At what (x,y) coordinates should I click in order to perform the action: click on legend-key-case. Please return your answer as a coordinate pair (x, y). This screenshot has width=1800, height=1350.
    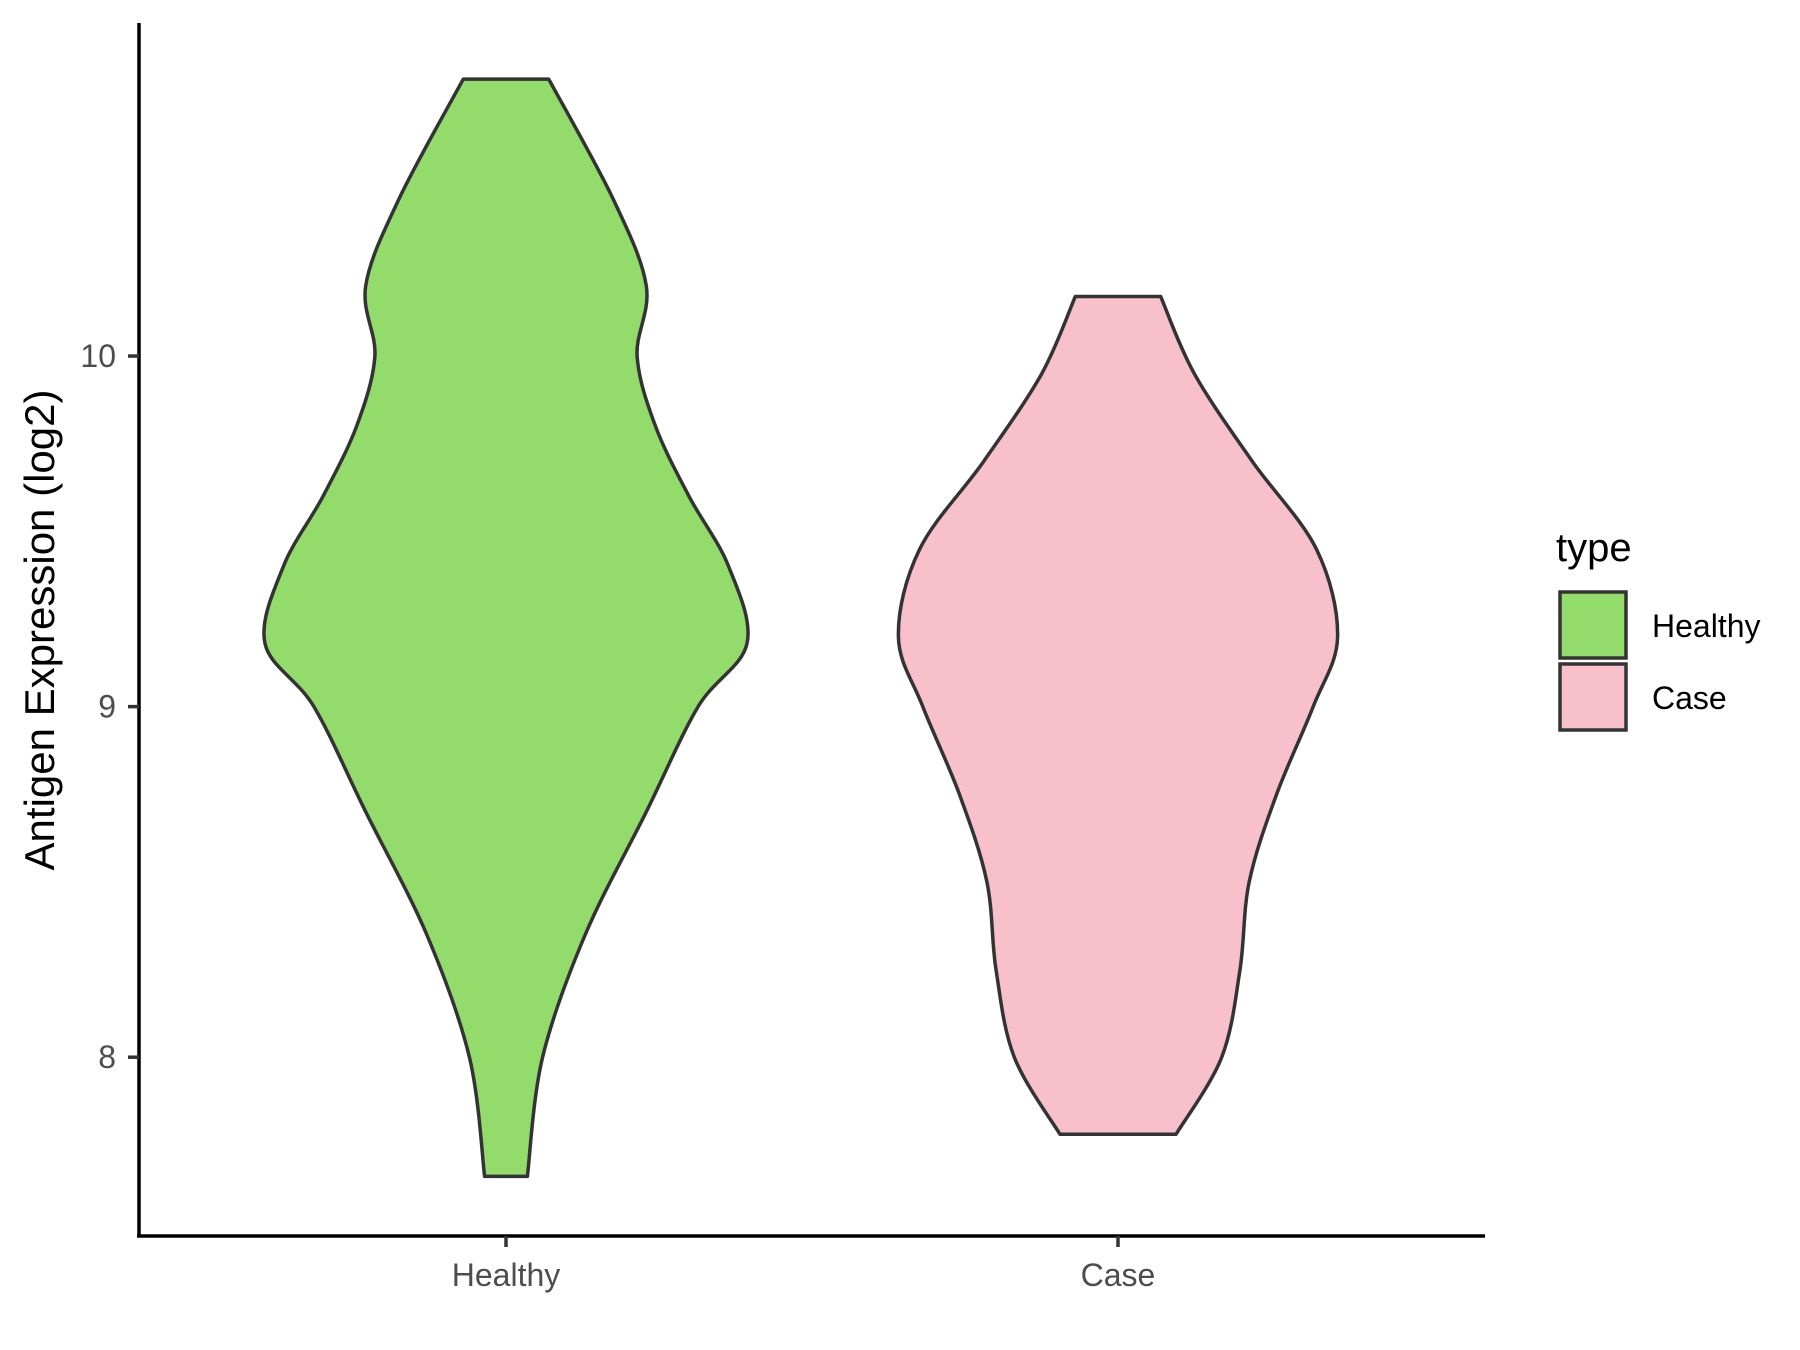
    Looking at the image, I should click on (1593, 697).